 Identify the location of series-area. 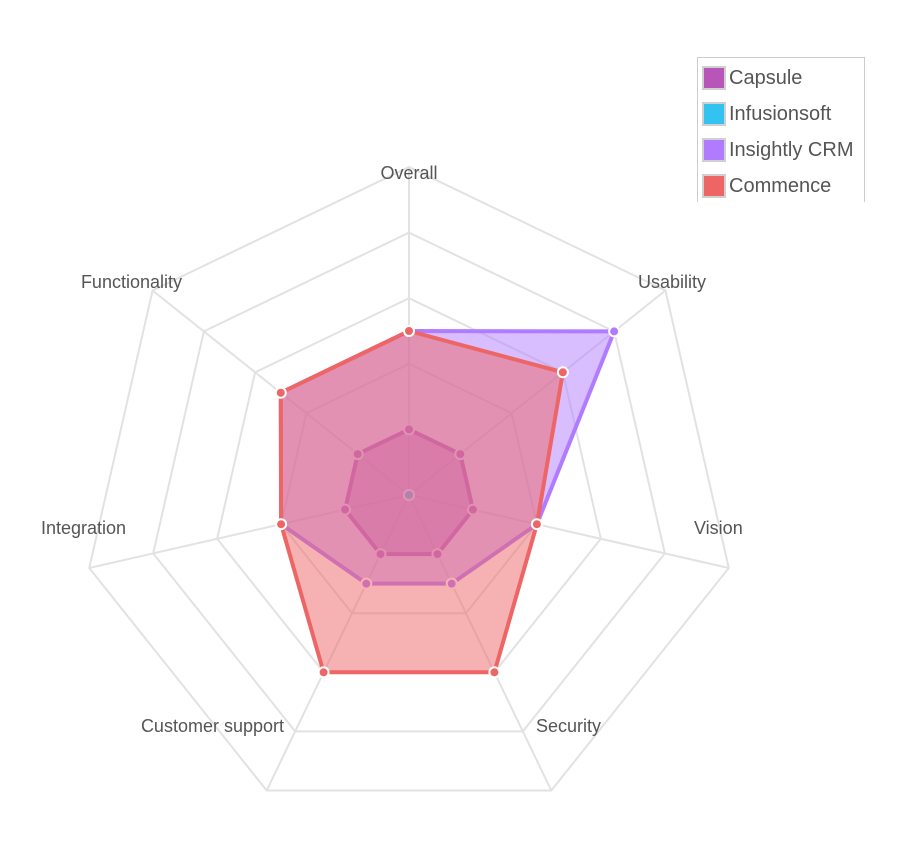
(421, 502).